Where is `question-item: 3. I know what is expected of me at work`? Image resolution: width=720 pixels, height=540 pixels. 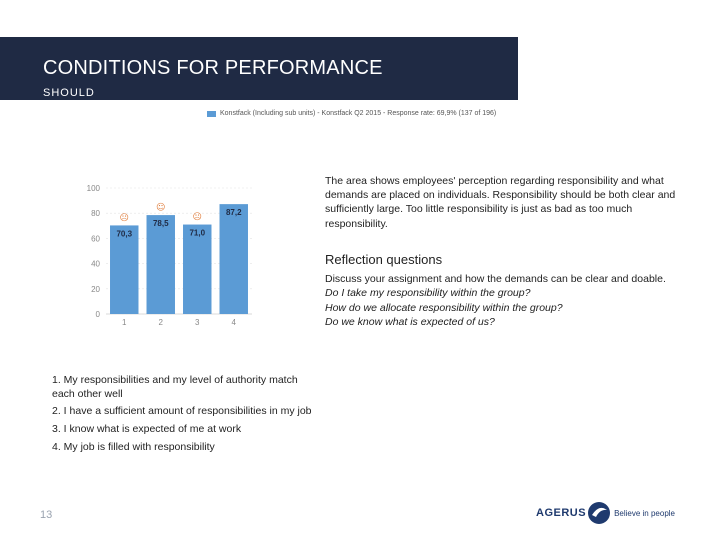 question-item: 3. I know what is expected of me at work is located at coordinates (147, 428).